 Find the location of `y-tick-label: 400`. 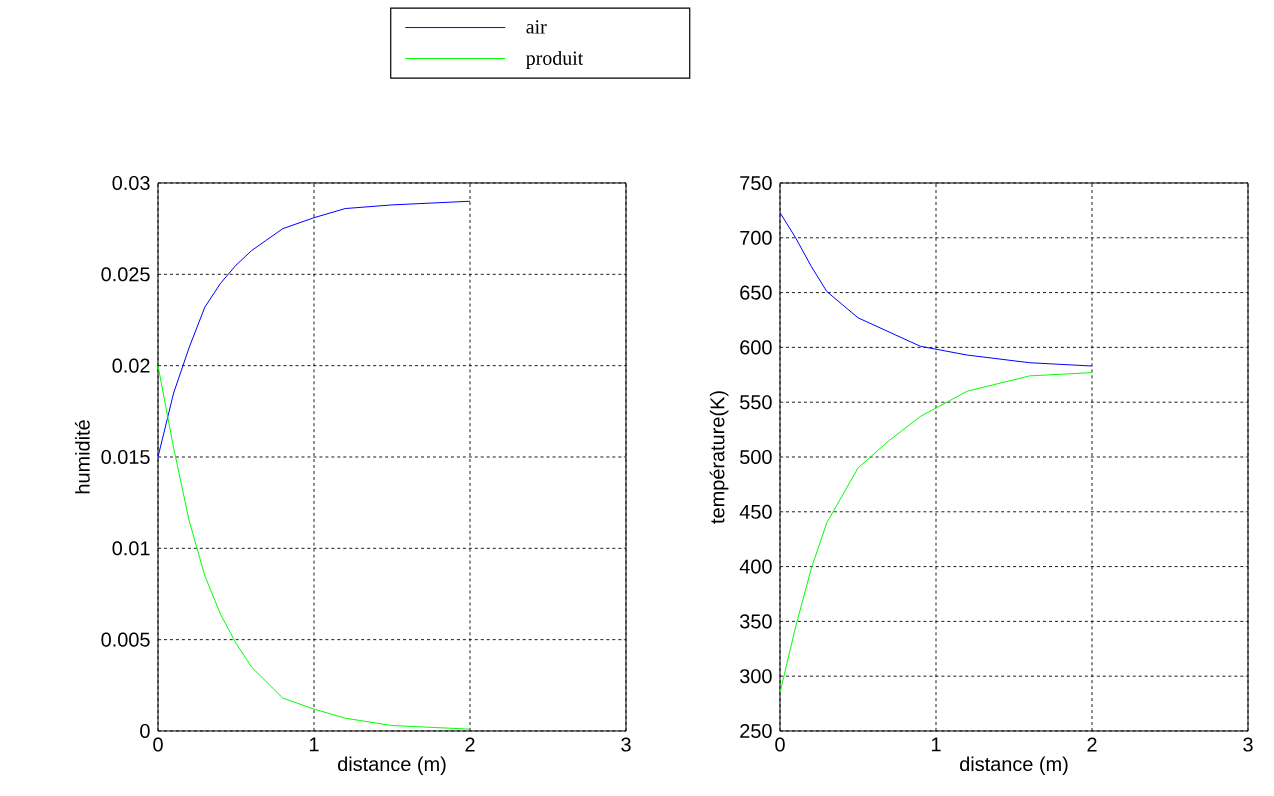

y-tick-label: 400 is located at coordinates (755, 566).